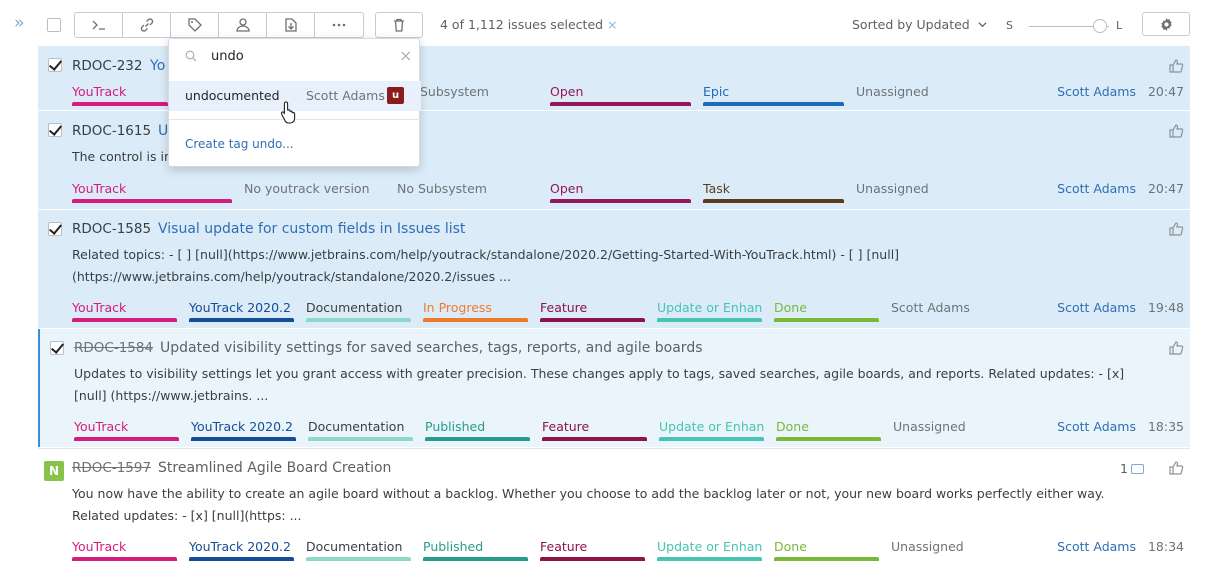 The height and width of the screenshot is (570, 1222). I want to click on selection-info: 4 of 1,112 issues selected ×, so click(529, 24).